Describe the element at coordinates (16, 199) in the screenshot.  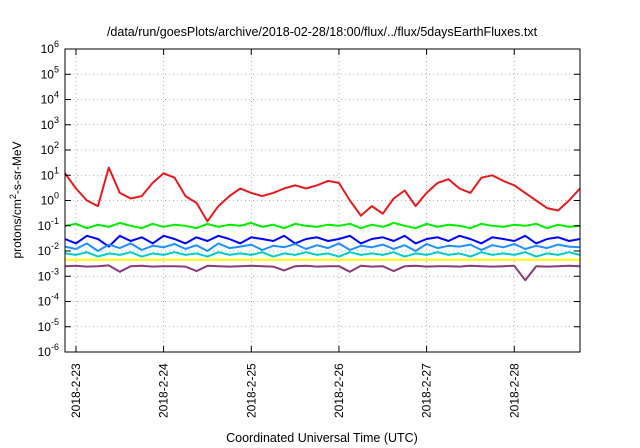
I see `y-axis-label: protons/cm2-s-sr-MeV` at that location.